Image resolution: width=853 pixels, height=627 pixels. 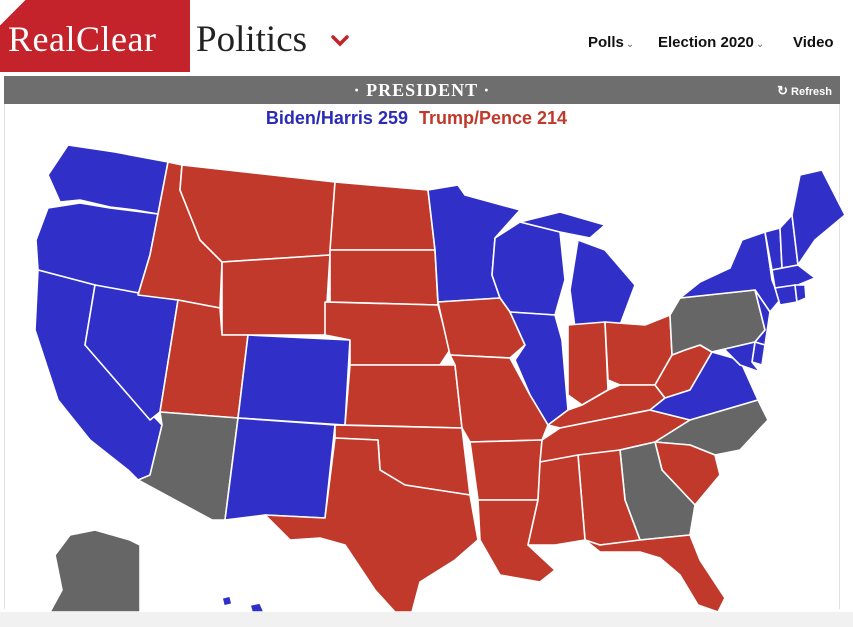 What do you see at coordinates (276, 295) in the screenshot?
I see `state-WY` at bounding box center [276, 295].